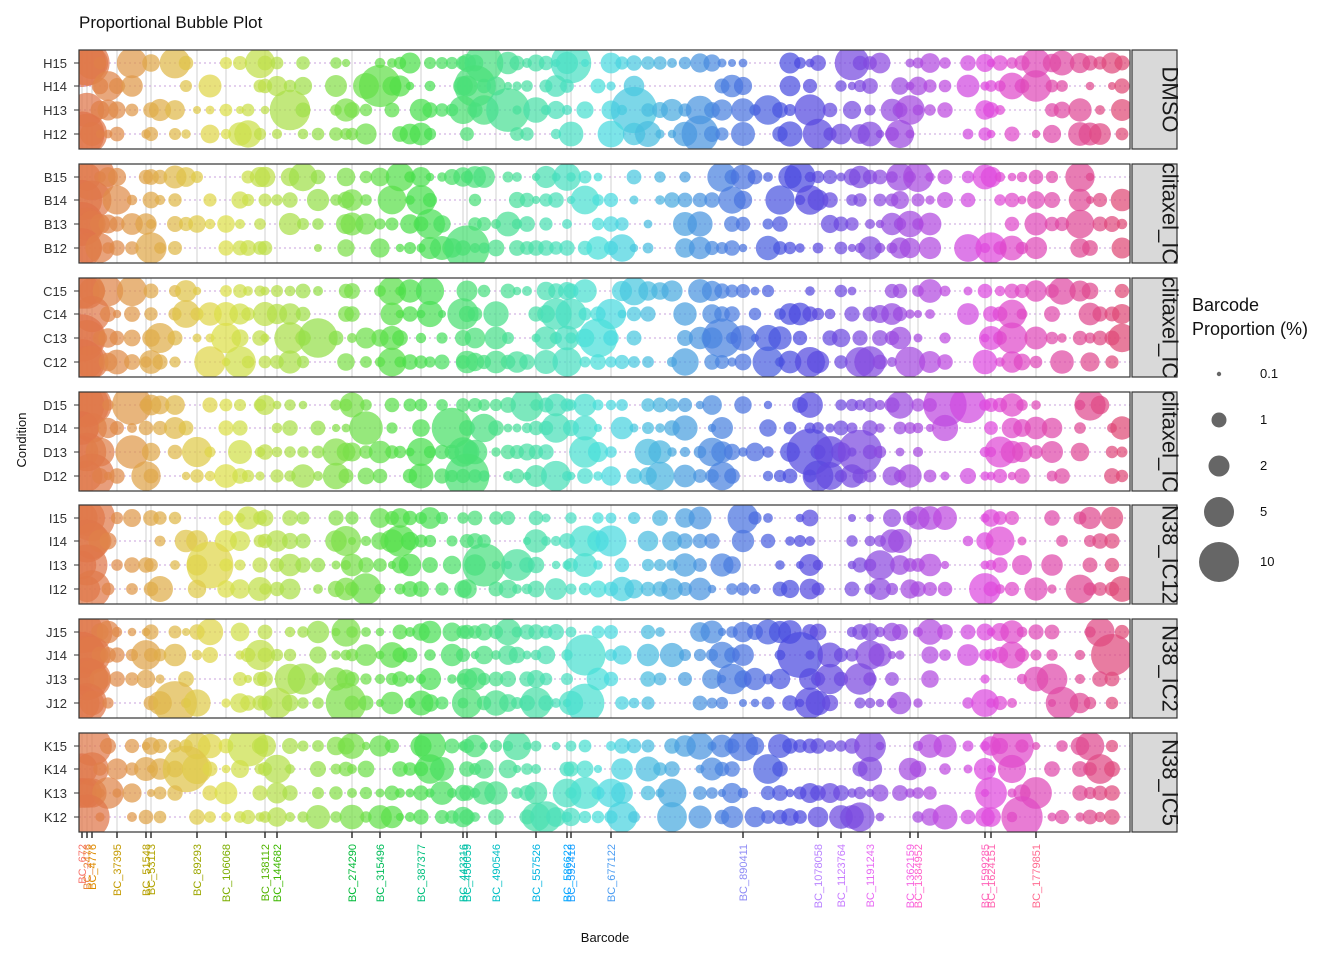  Describe the element at coordinates (1250, 438) in the screenshot. I see `size-legend: Barcode Proportion (%) 0.1 1 2 5 10` at that location.